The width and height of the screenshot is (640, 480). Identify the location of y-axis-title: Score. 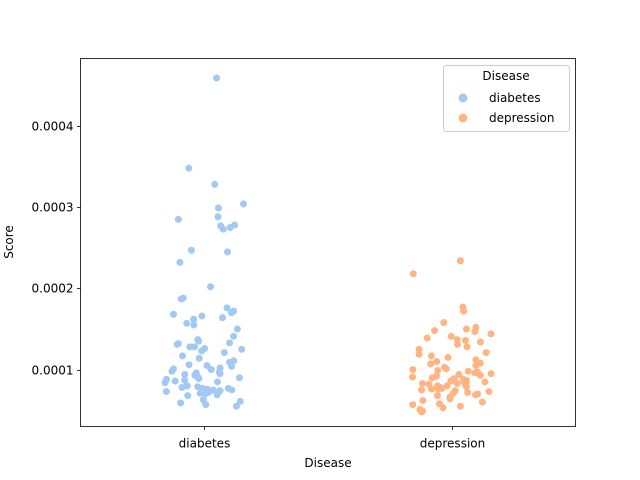
(9, 242).